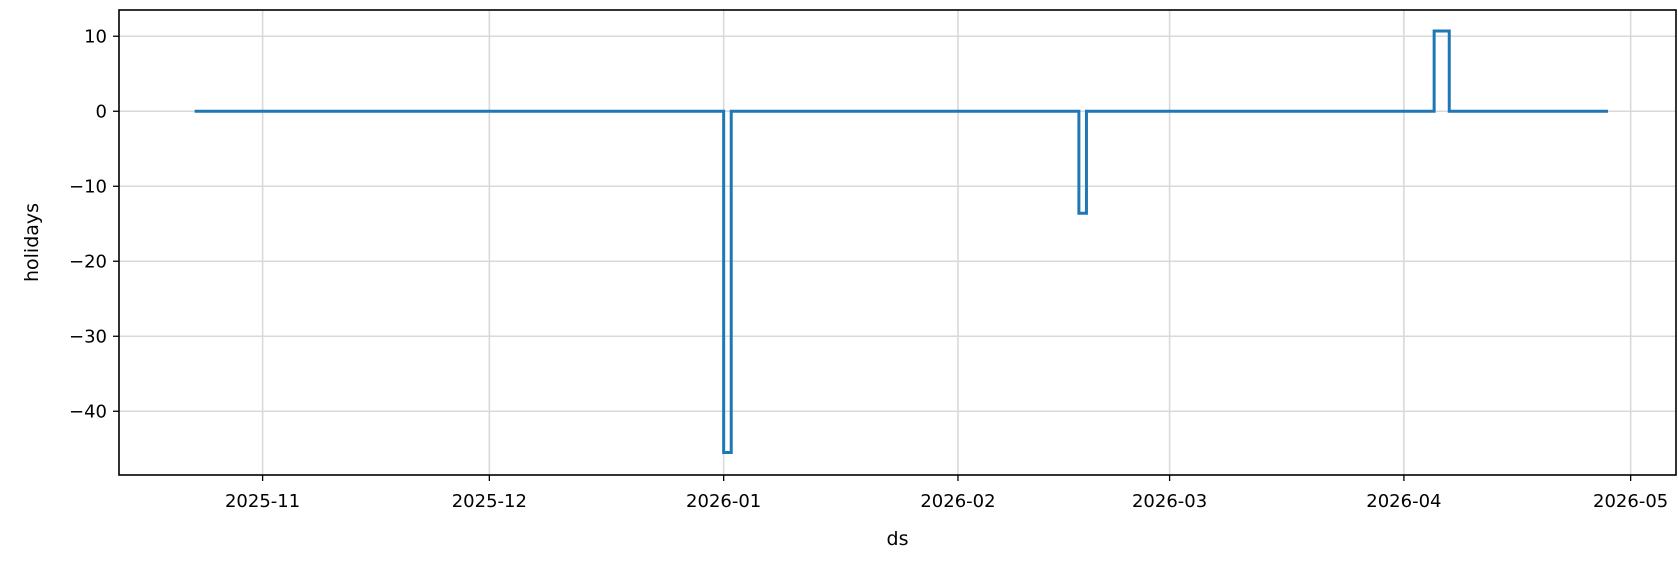 This screenshot has height=565, width=1678. Describe the element at coordinates (95, 36) in the screenshot. I see `y-tick-label: 10` at that location.